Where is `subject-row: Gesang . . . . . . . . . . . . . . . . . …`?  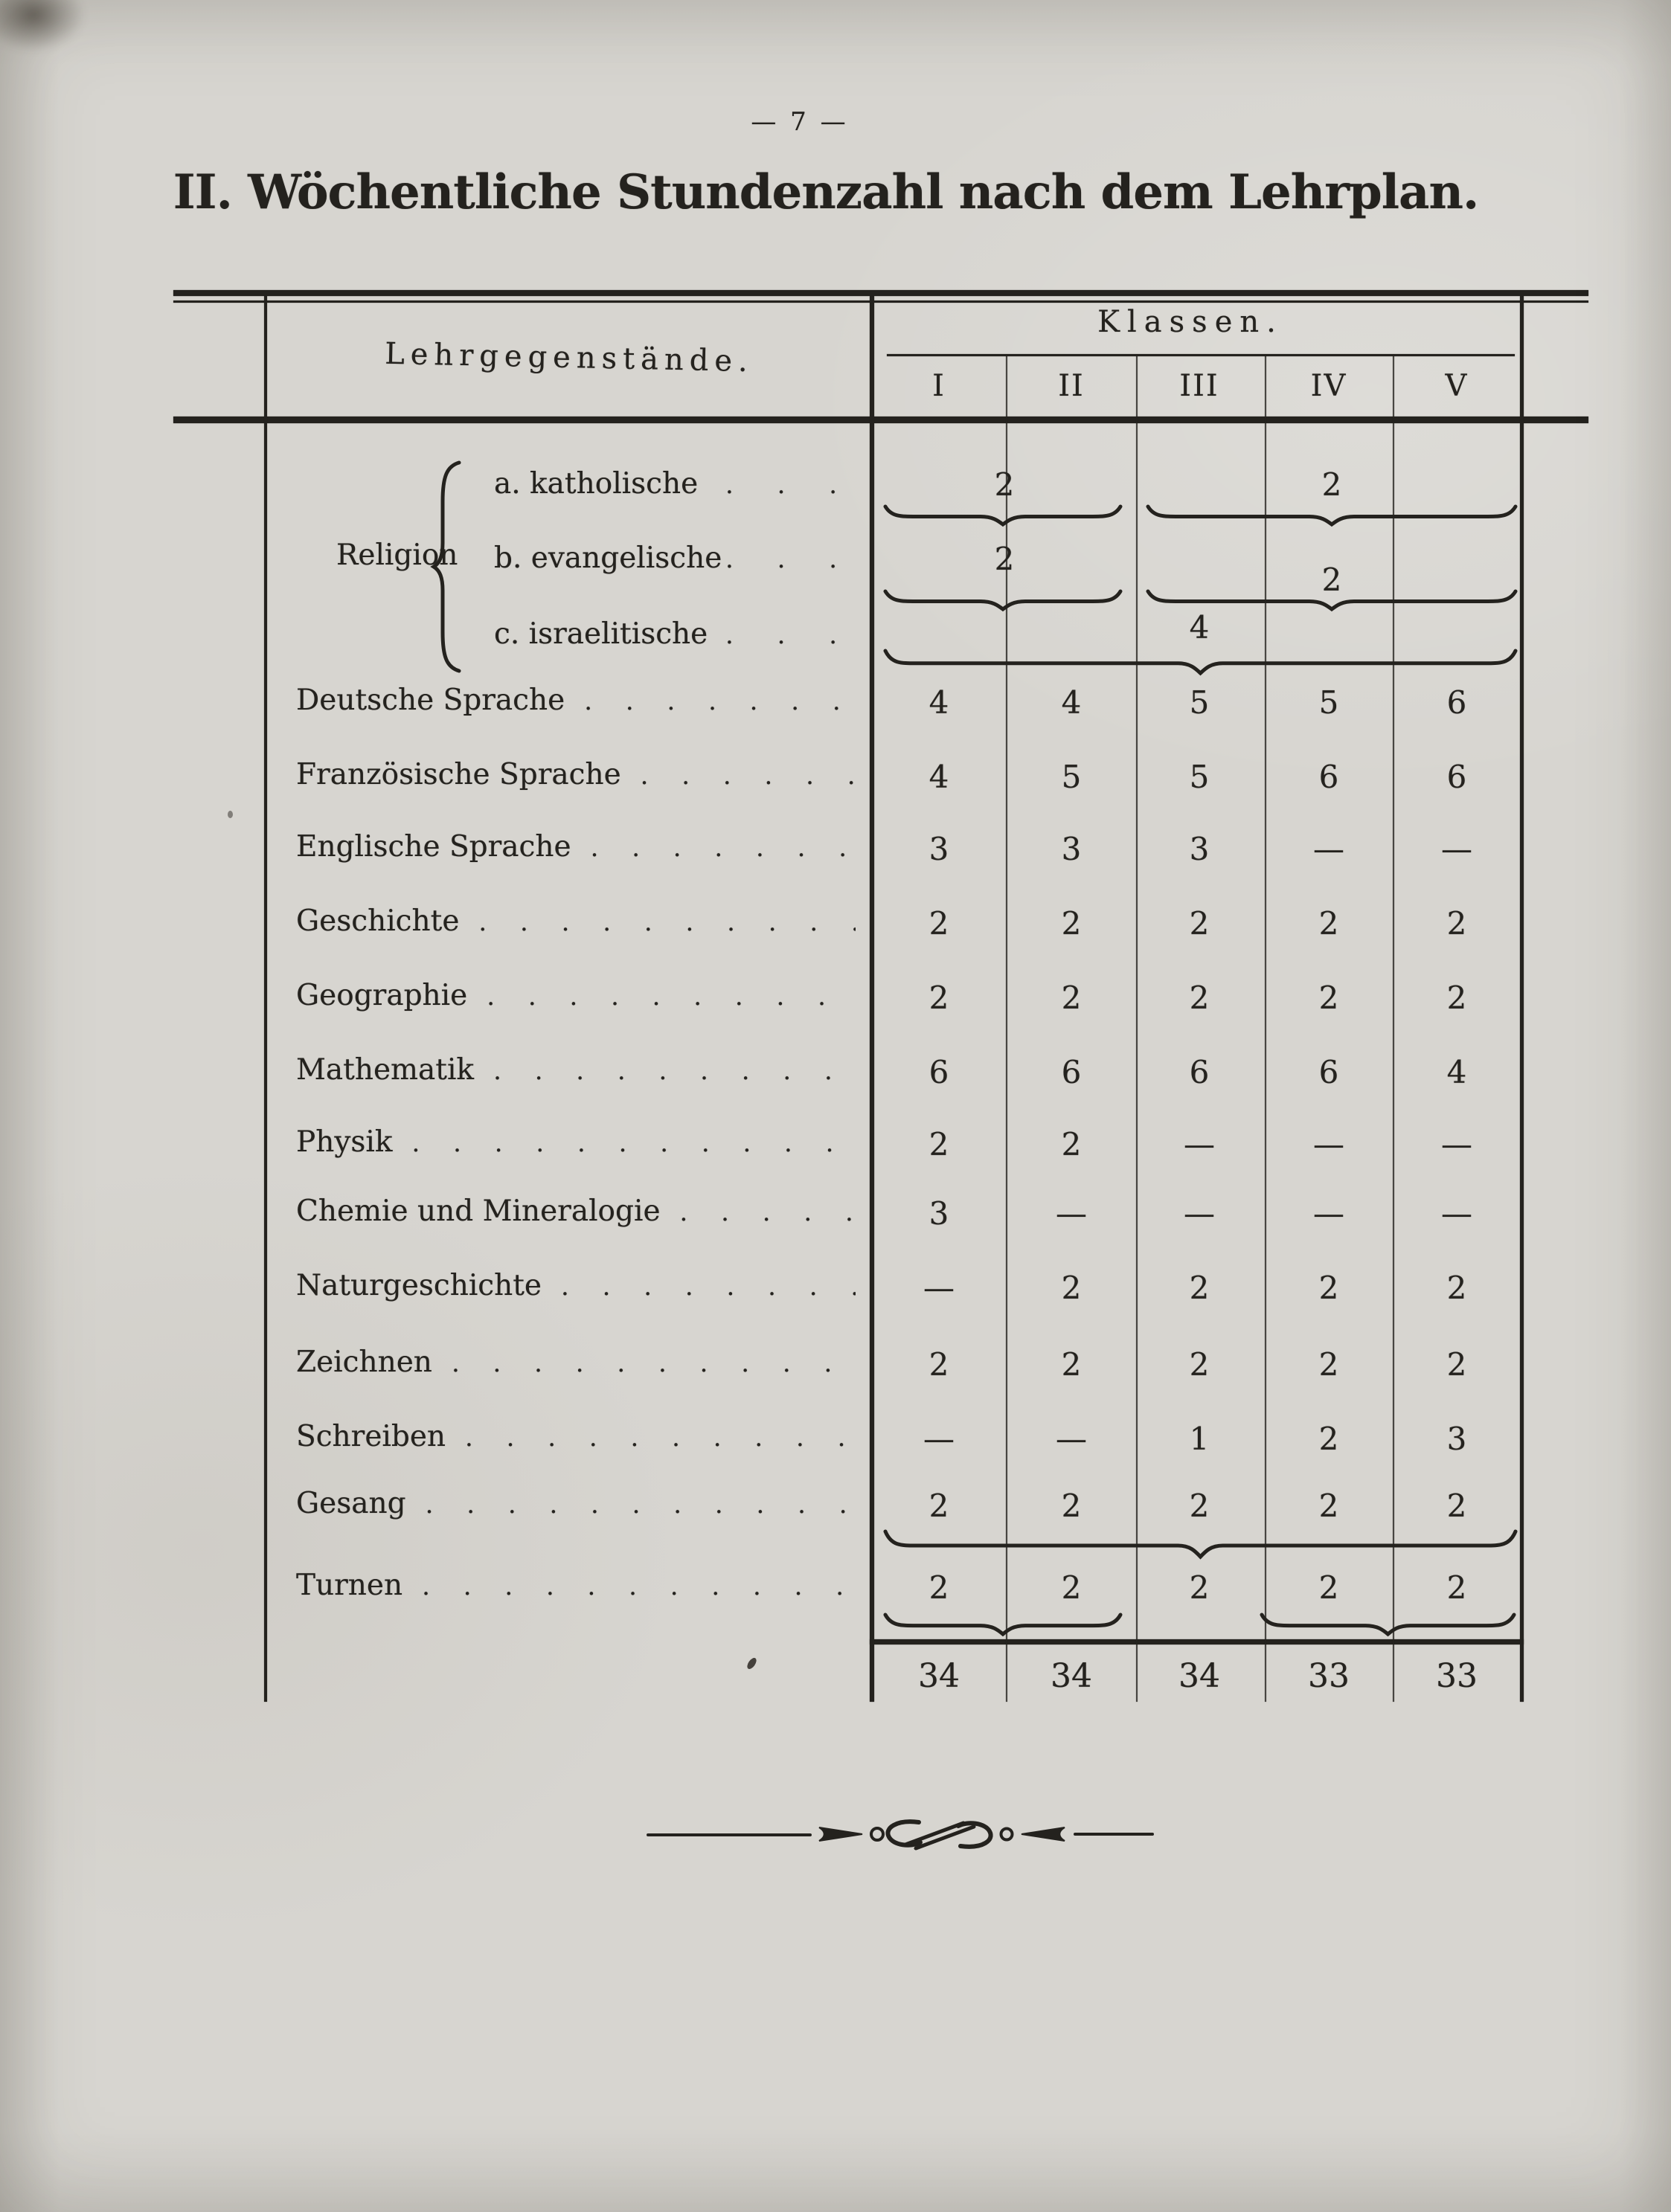
subject-row: Gesang . . . . . . . . . . . . . . . . . … is located at coordinates (576, 1503).